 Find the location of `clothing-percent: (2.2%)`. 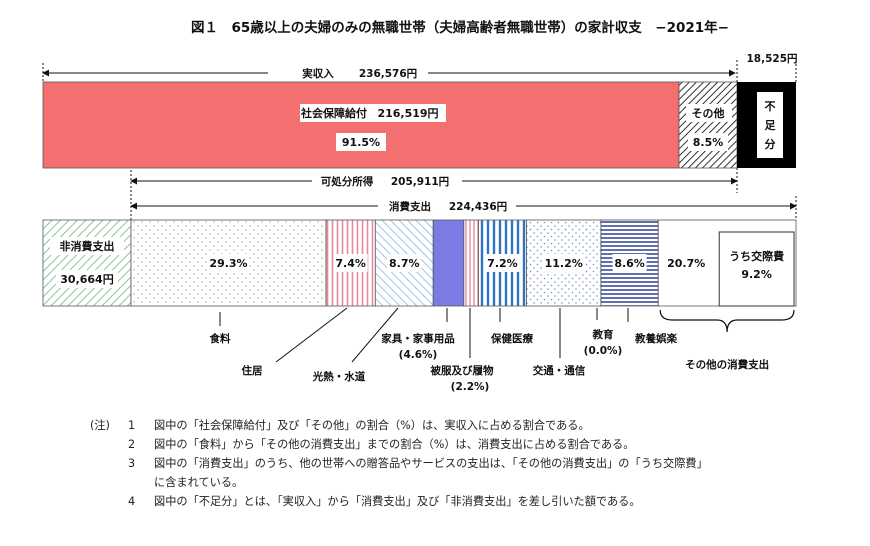

clothing-percent: (2.2%) is located at coordinates (470, 387).